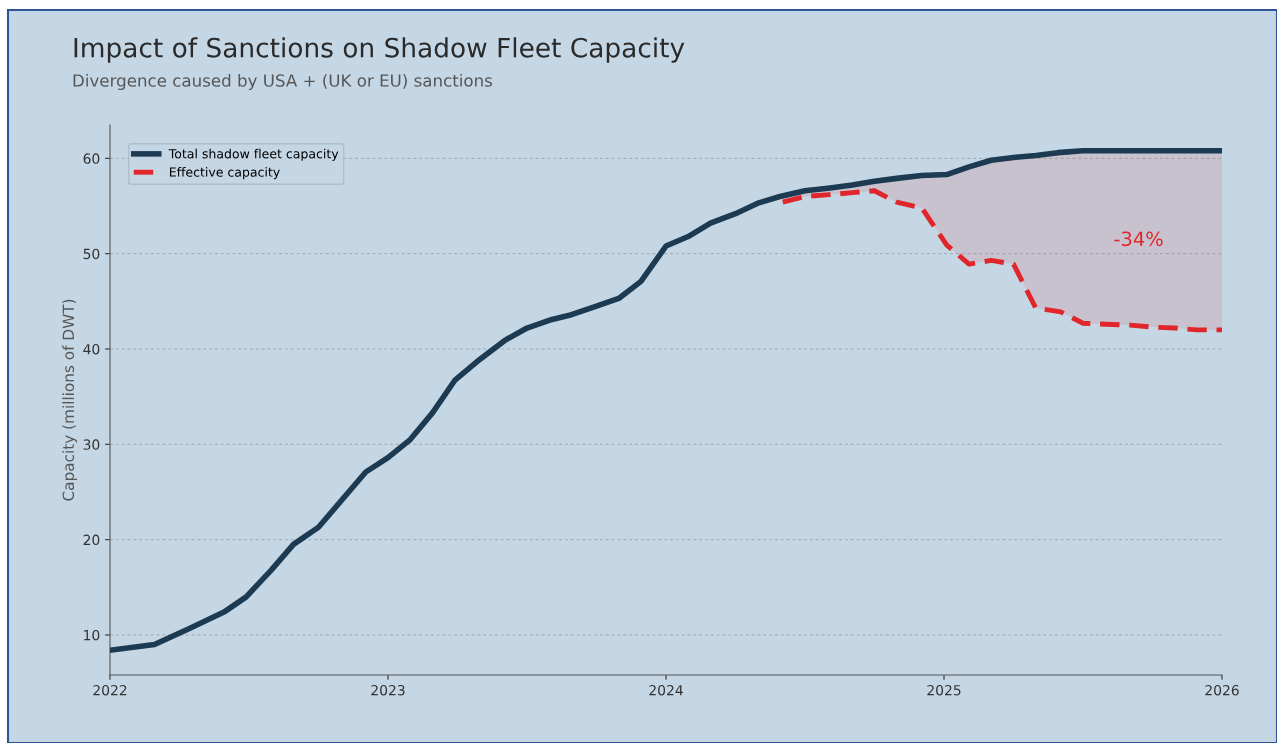  What do you see at coordinates (70, 400) in the screenshot?
I see `y-axis-title: Capacity (millions of DWT)` at bounding box center [70, 400].